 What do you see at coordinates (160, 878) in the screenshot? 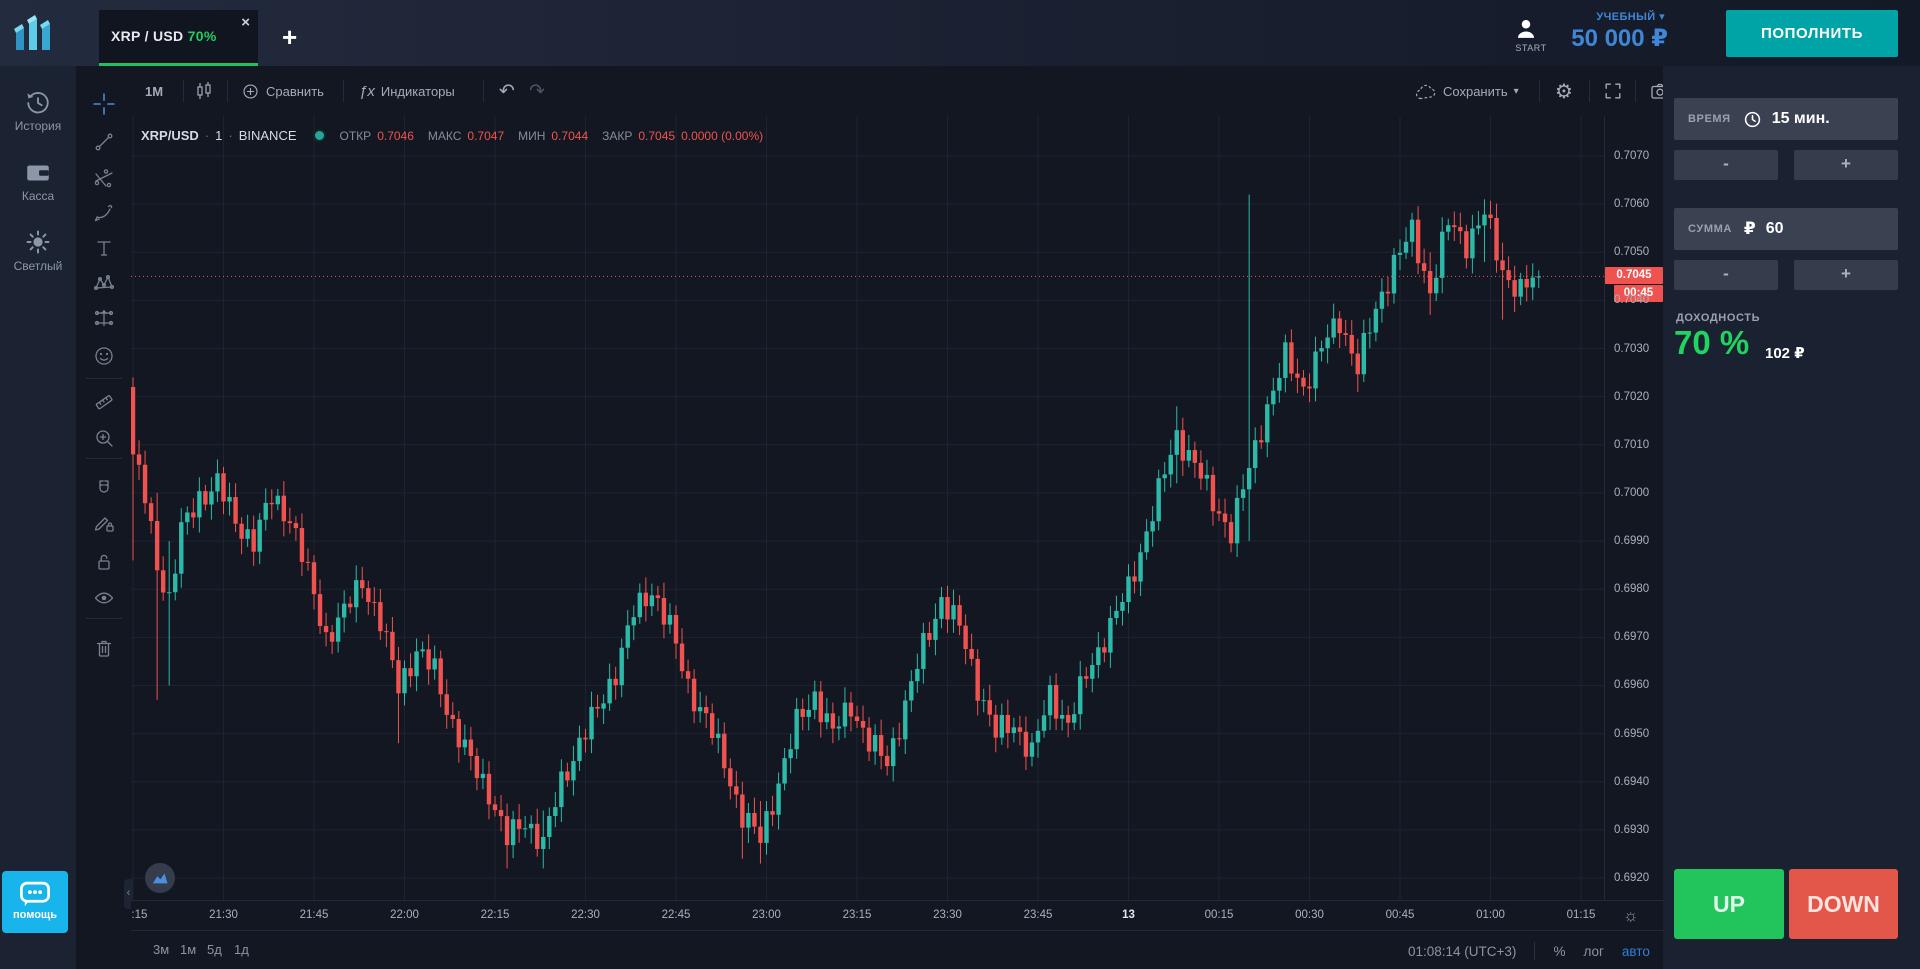
I see `chart-style-toggle-button` at bounding box center [160, 878].